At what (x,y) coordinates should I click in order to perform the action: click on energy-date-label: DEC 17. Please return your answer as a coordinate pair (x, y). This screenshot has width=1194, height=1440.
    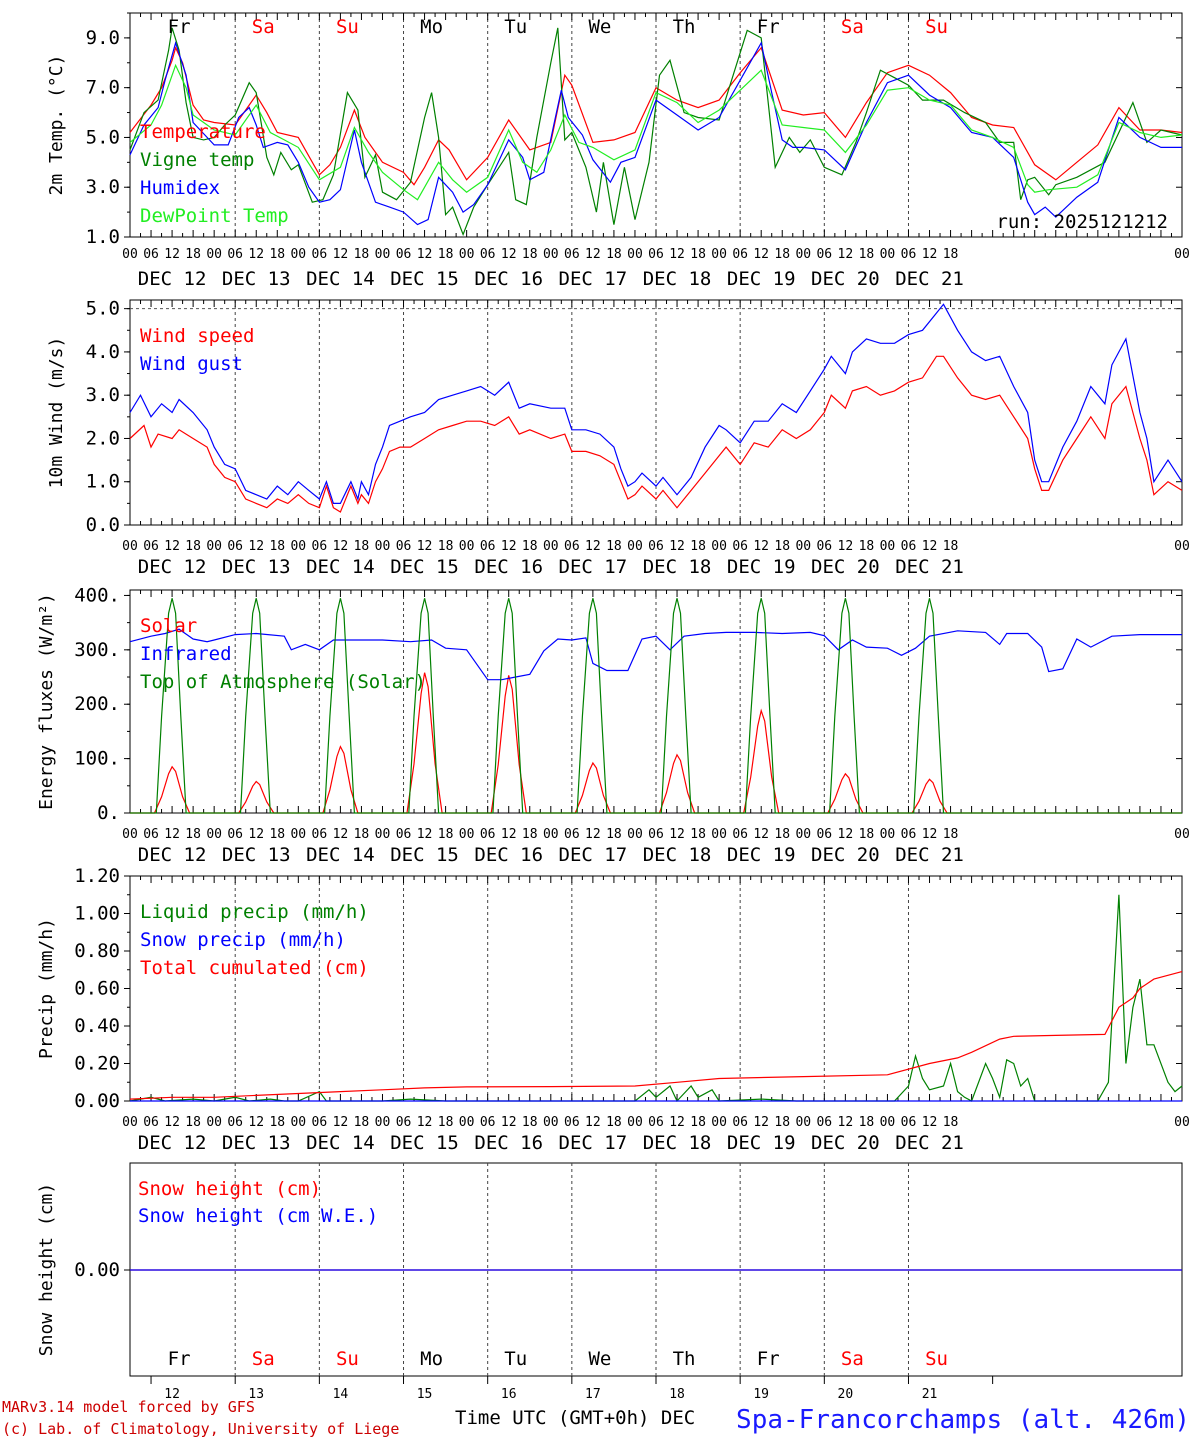
    Looking at the image, I should click on (593, 855).